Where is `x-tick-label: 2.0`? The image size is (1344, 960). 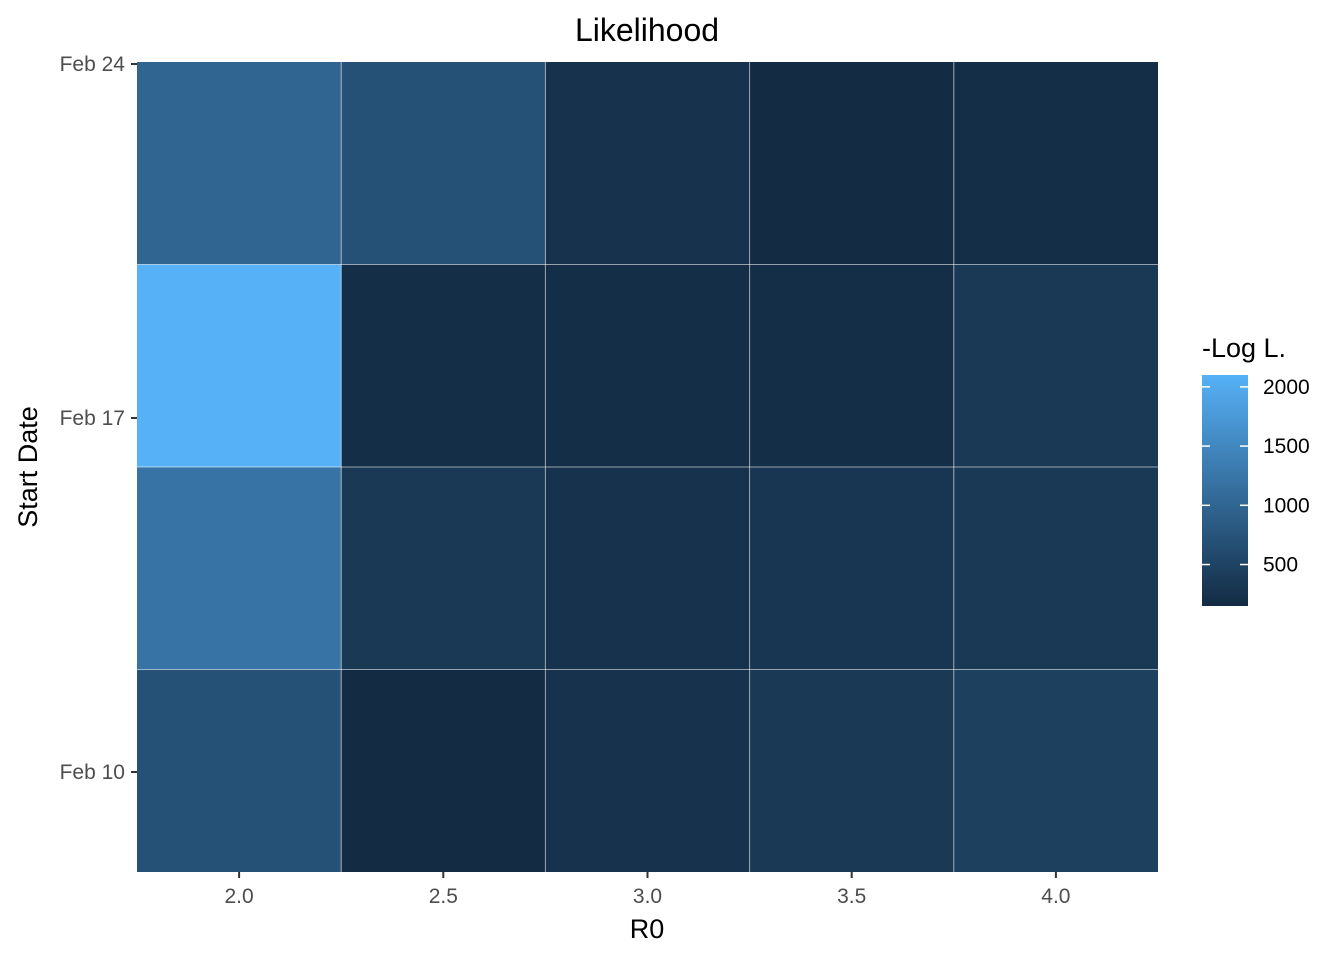 x-tick-label: 2.0 is located at coordinates (238, 896).